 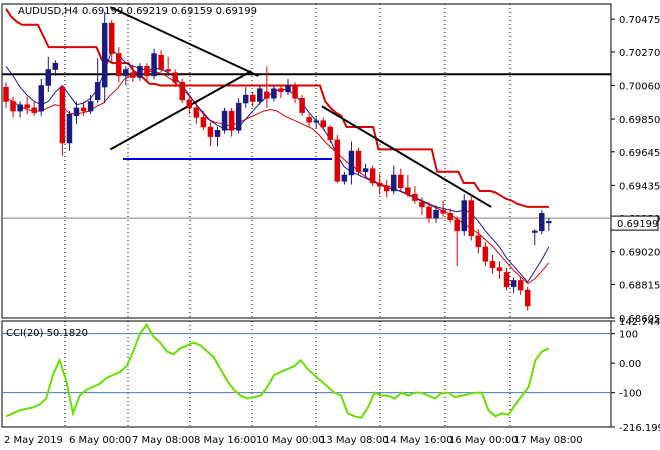 I want to click on current-price-label: 0.69199, so click(x=637, y=224).